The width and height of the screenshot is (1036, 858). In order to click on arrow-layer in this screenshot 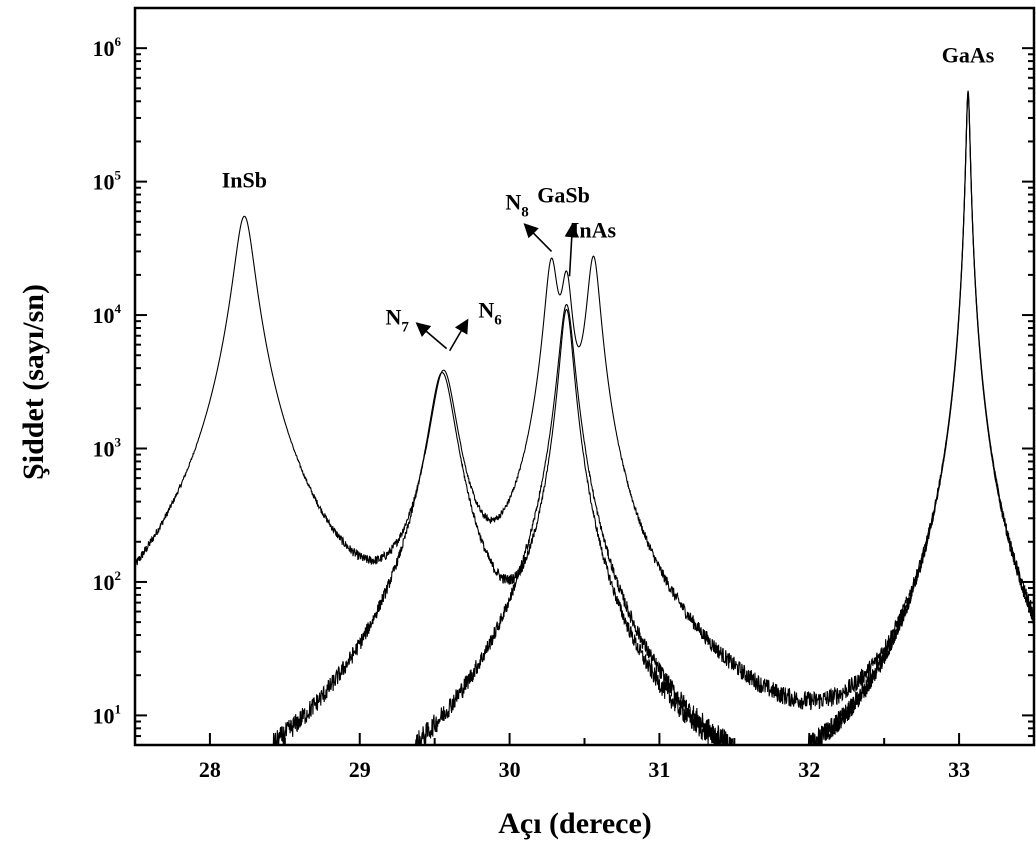, I will do `click(497, 287)`.